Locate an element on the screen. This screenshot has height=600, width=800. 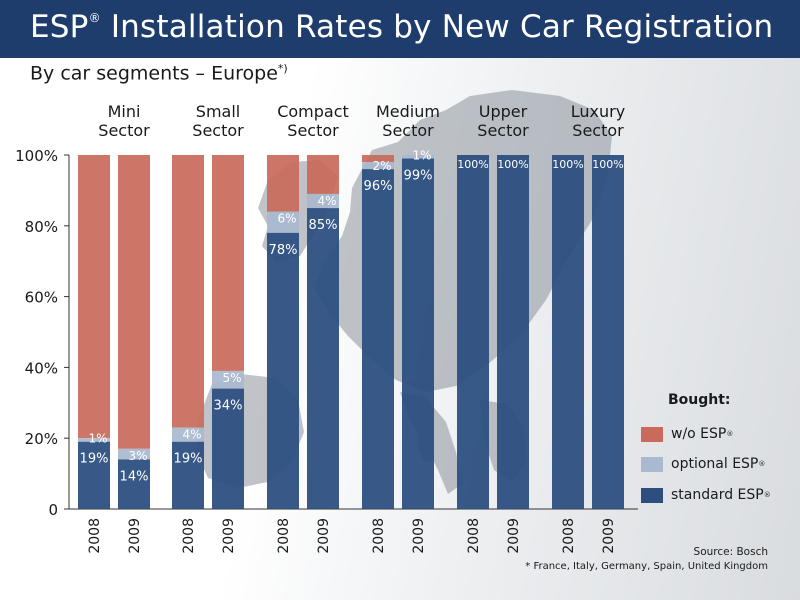
legend-label-standard: standard ESP is located at coordinates (717, 495).